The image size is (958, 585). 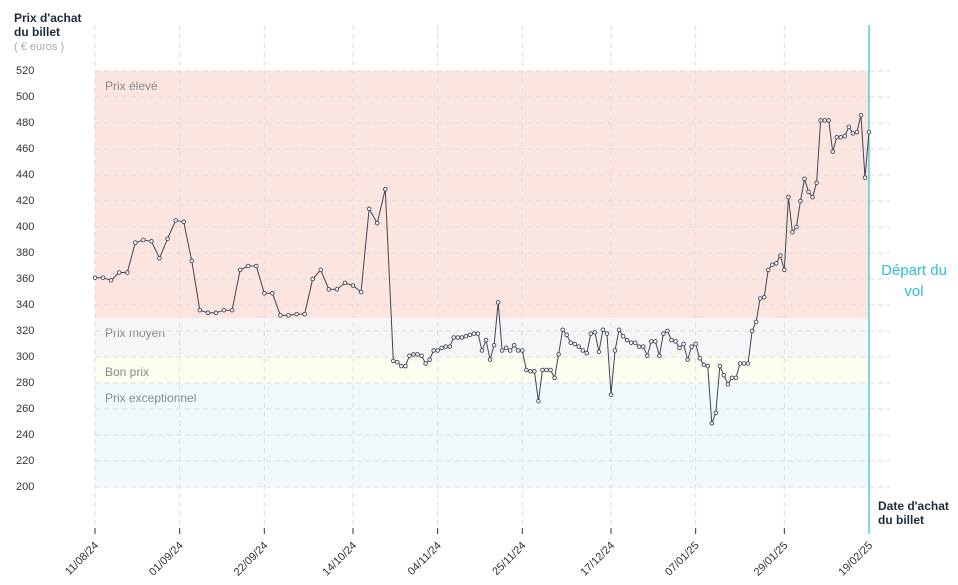 I want to click on y-tick-label: 280, so click(x=25, y=383).